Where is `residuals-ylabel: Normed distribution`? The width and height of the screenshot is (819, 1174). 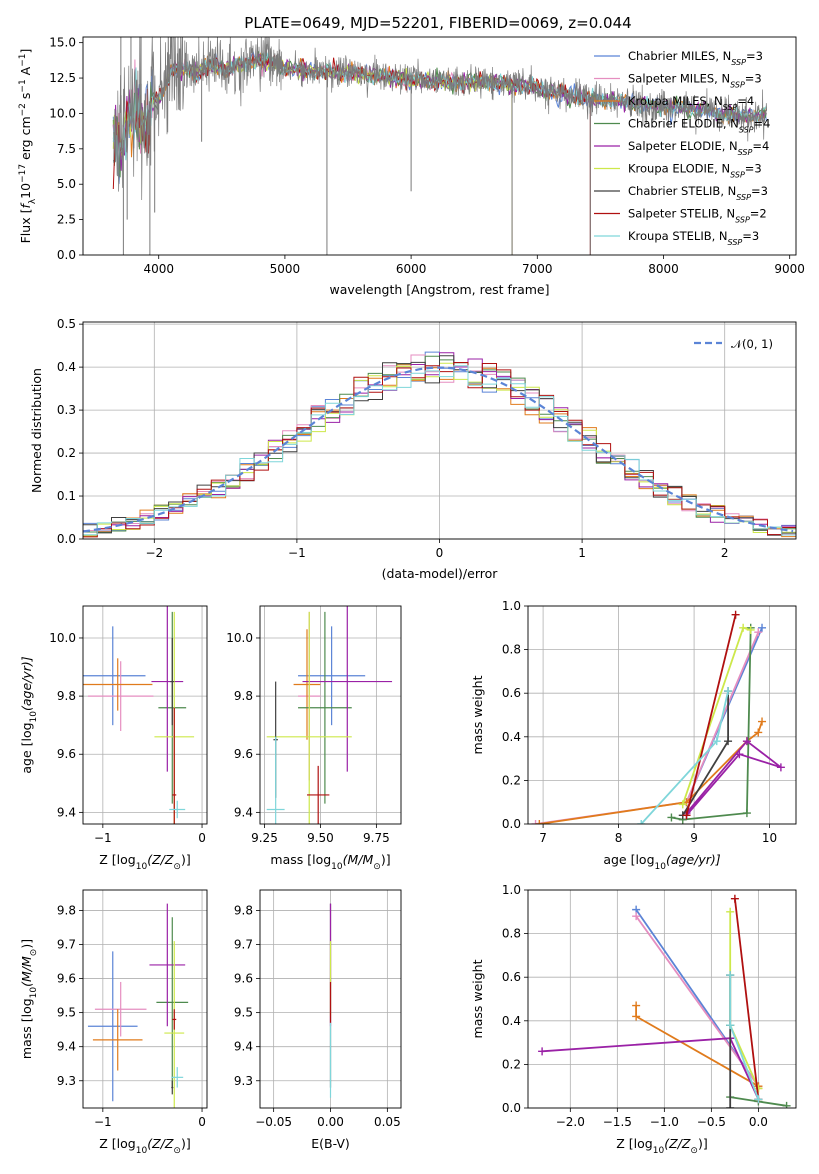
residuals-ylabel: Normed distribution is located at coordinates (36, 430).